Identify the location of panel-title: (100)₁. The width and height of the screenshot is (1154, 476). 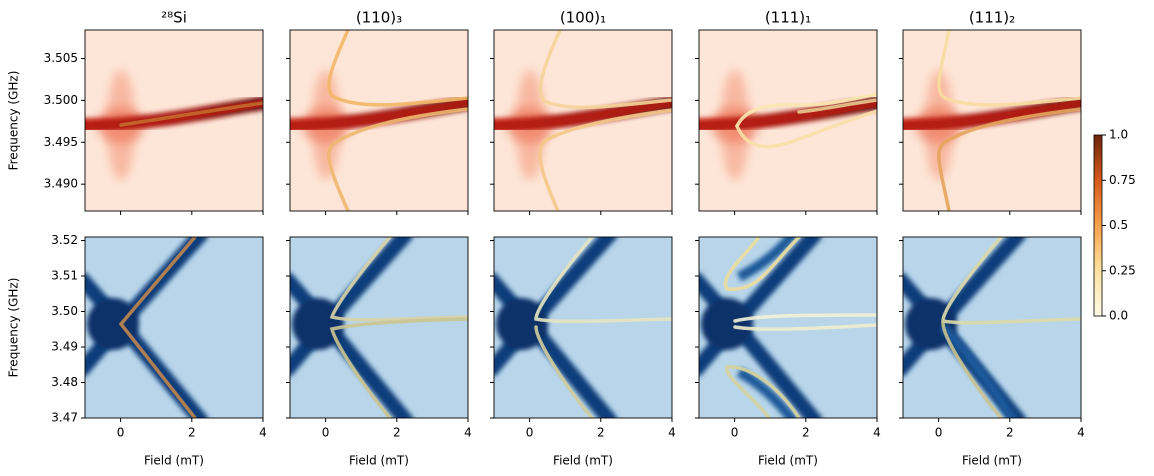
(583, 18).